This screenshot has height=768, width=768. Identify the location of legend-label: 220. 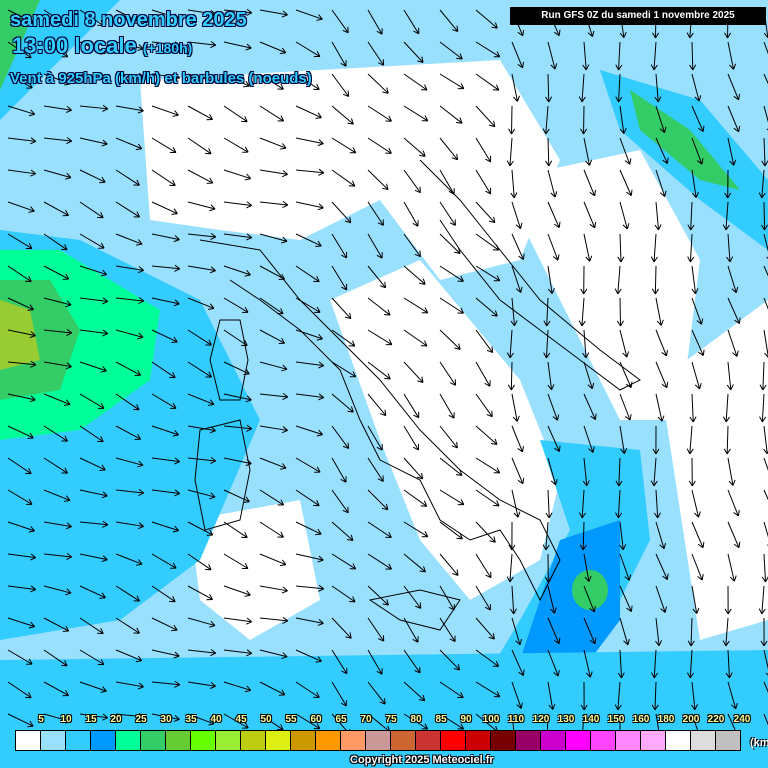
(716, 719).